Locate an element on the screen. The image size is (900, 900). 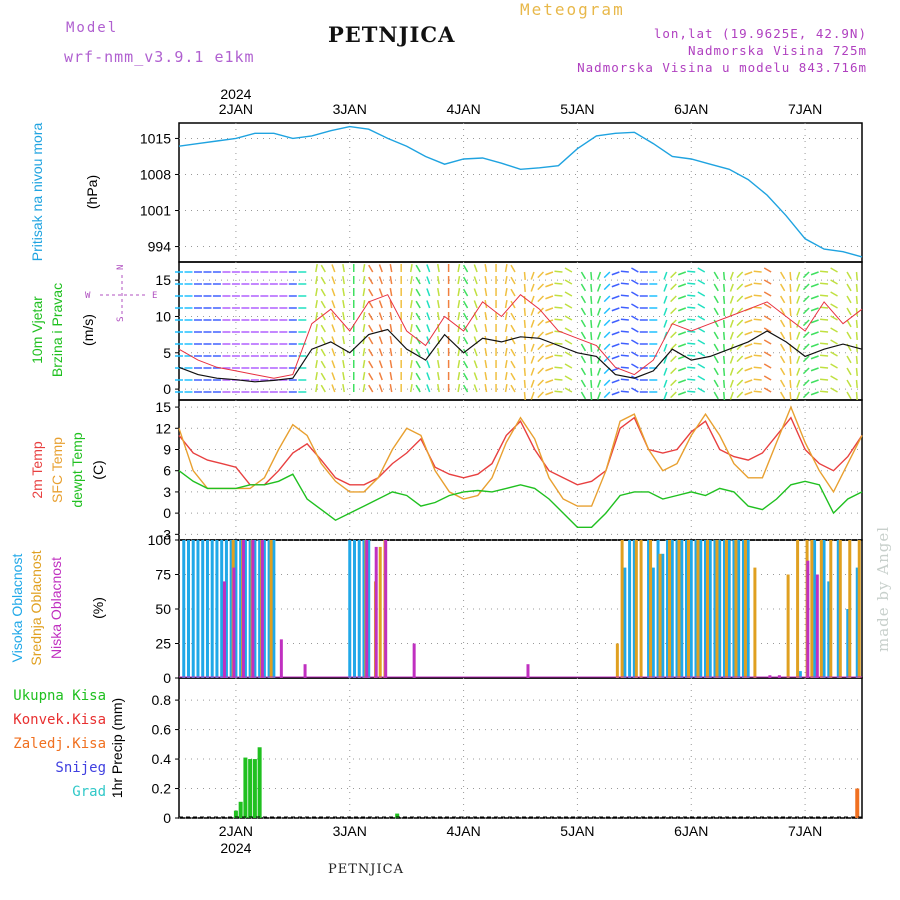
cloud-ytick-label: 100 is located at coordinates (160, 540).